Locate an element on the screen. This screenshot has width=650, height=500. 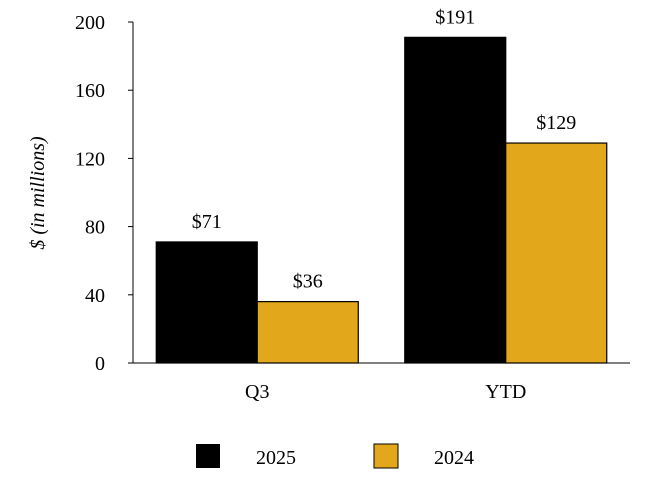
y-tick-label: 120 is located at coordinates (90, 159).